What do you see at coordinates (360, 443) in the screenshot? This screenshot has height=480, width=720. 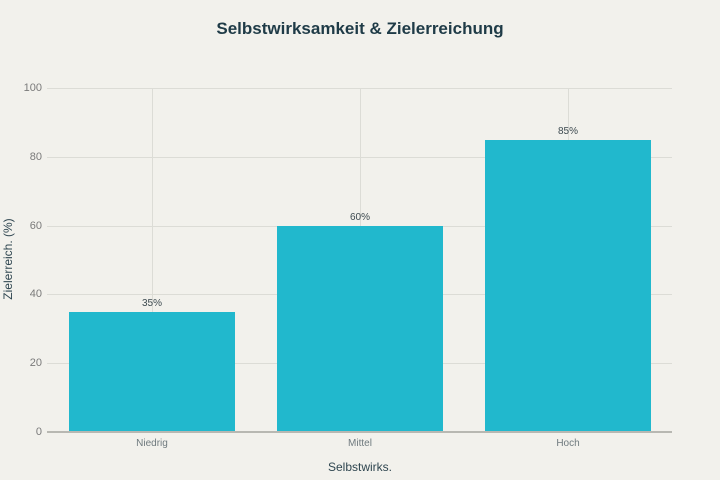 I see `x-tick-mittel: Mittel` at bounding box center [360, 443].